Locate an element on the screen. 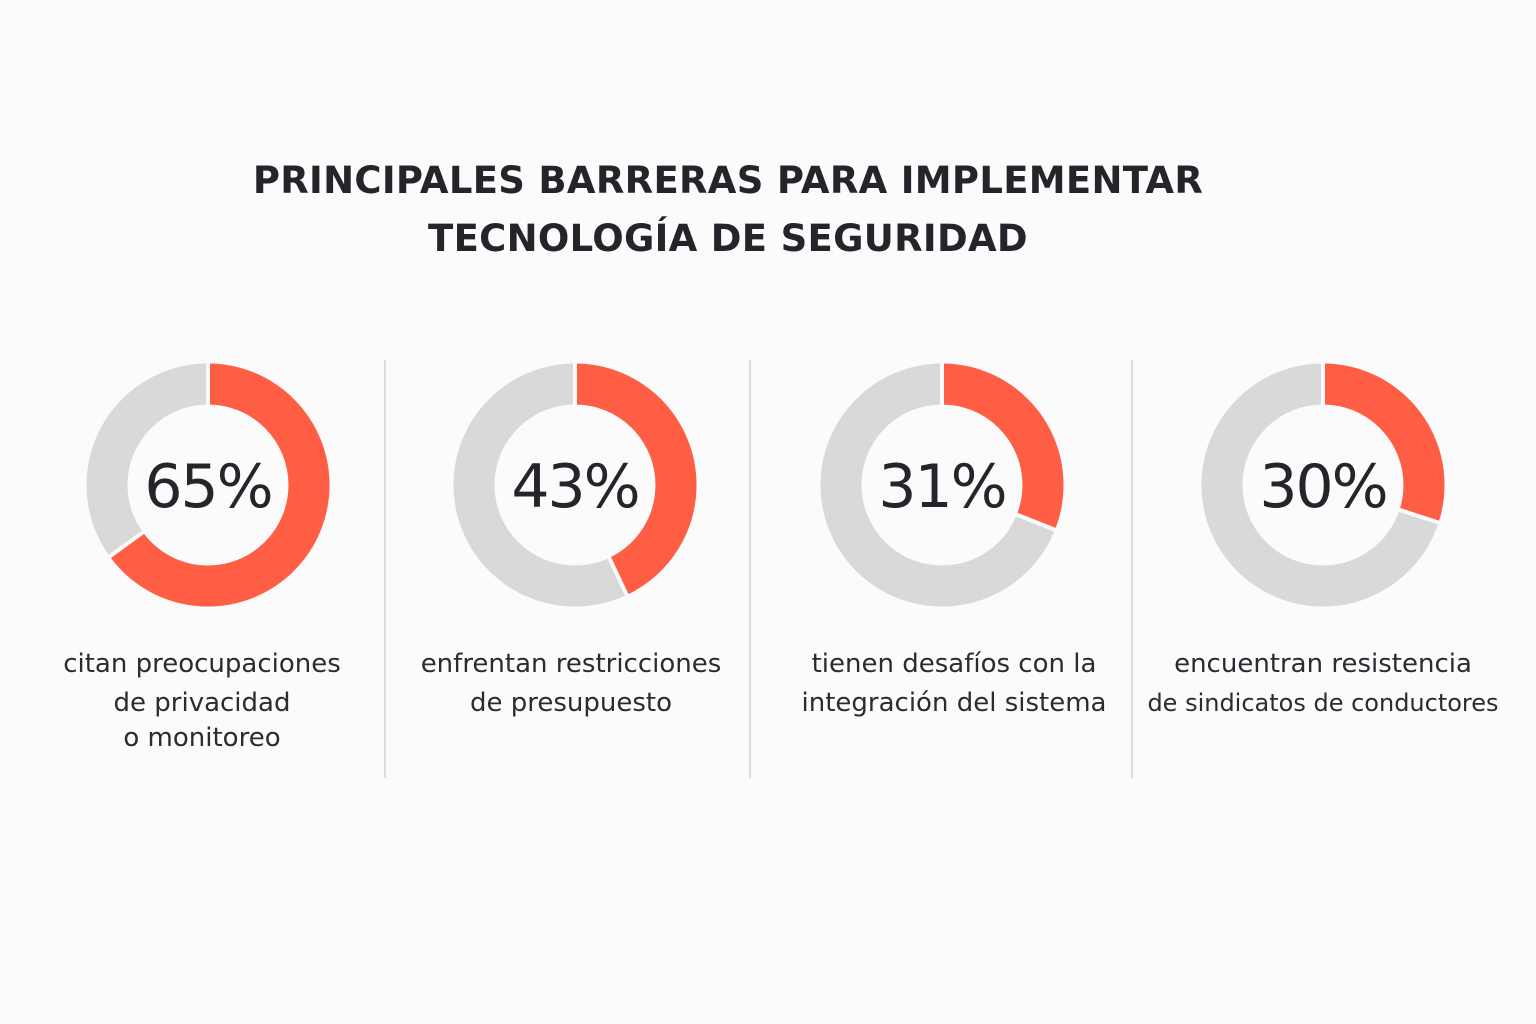  caption-line: de privacidad is located at coordinates (202, 703).